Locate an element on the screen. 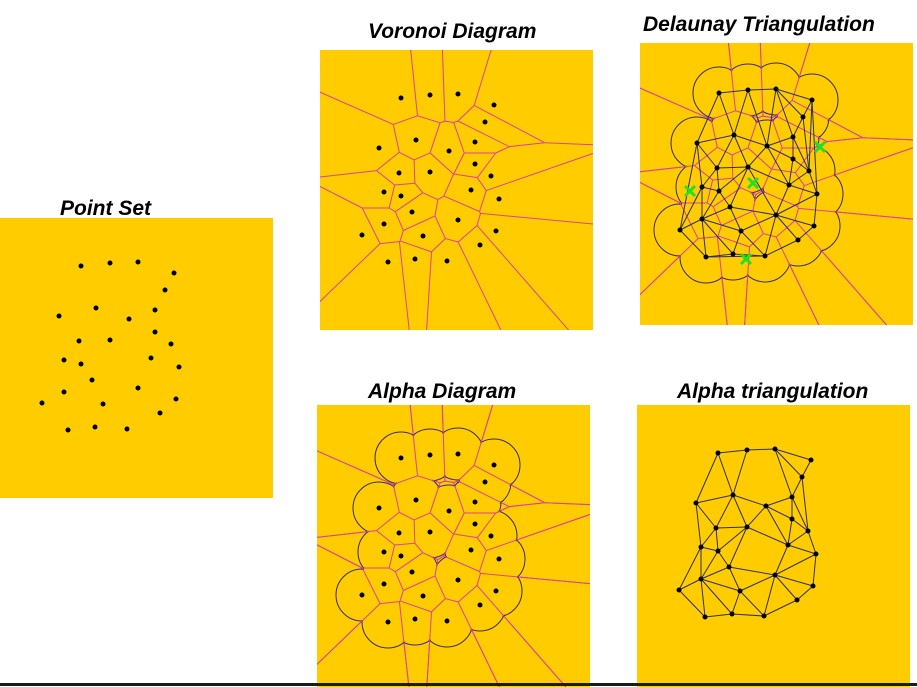 The height and width of the screenshot is (687, 917). alpha-triangulation-title: Alpha triangulation is located at coordinates (773, 391).